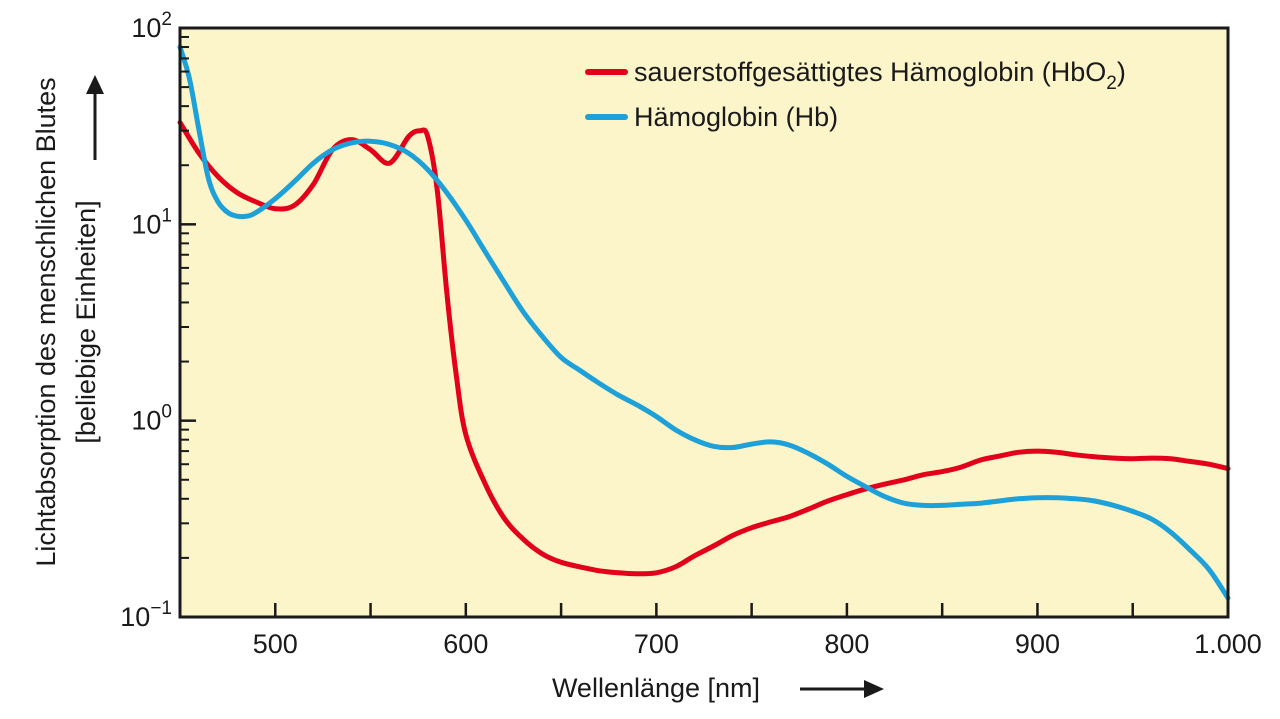 The width and height of the screenshot is (1280, 719). Describe the element at coordinates (880, 75) in the screenshot. I see `legend-label-hbo2: sauerstoffgesättigtes Hämoglobin (HbO2)` at that location.